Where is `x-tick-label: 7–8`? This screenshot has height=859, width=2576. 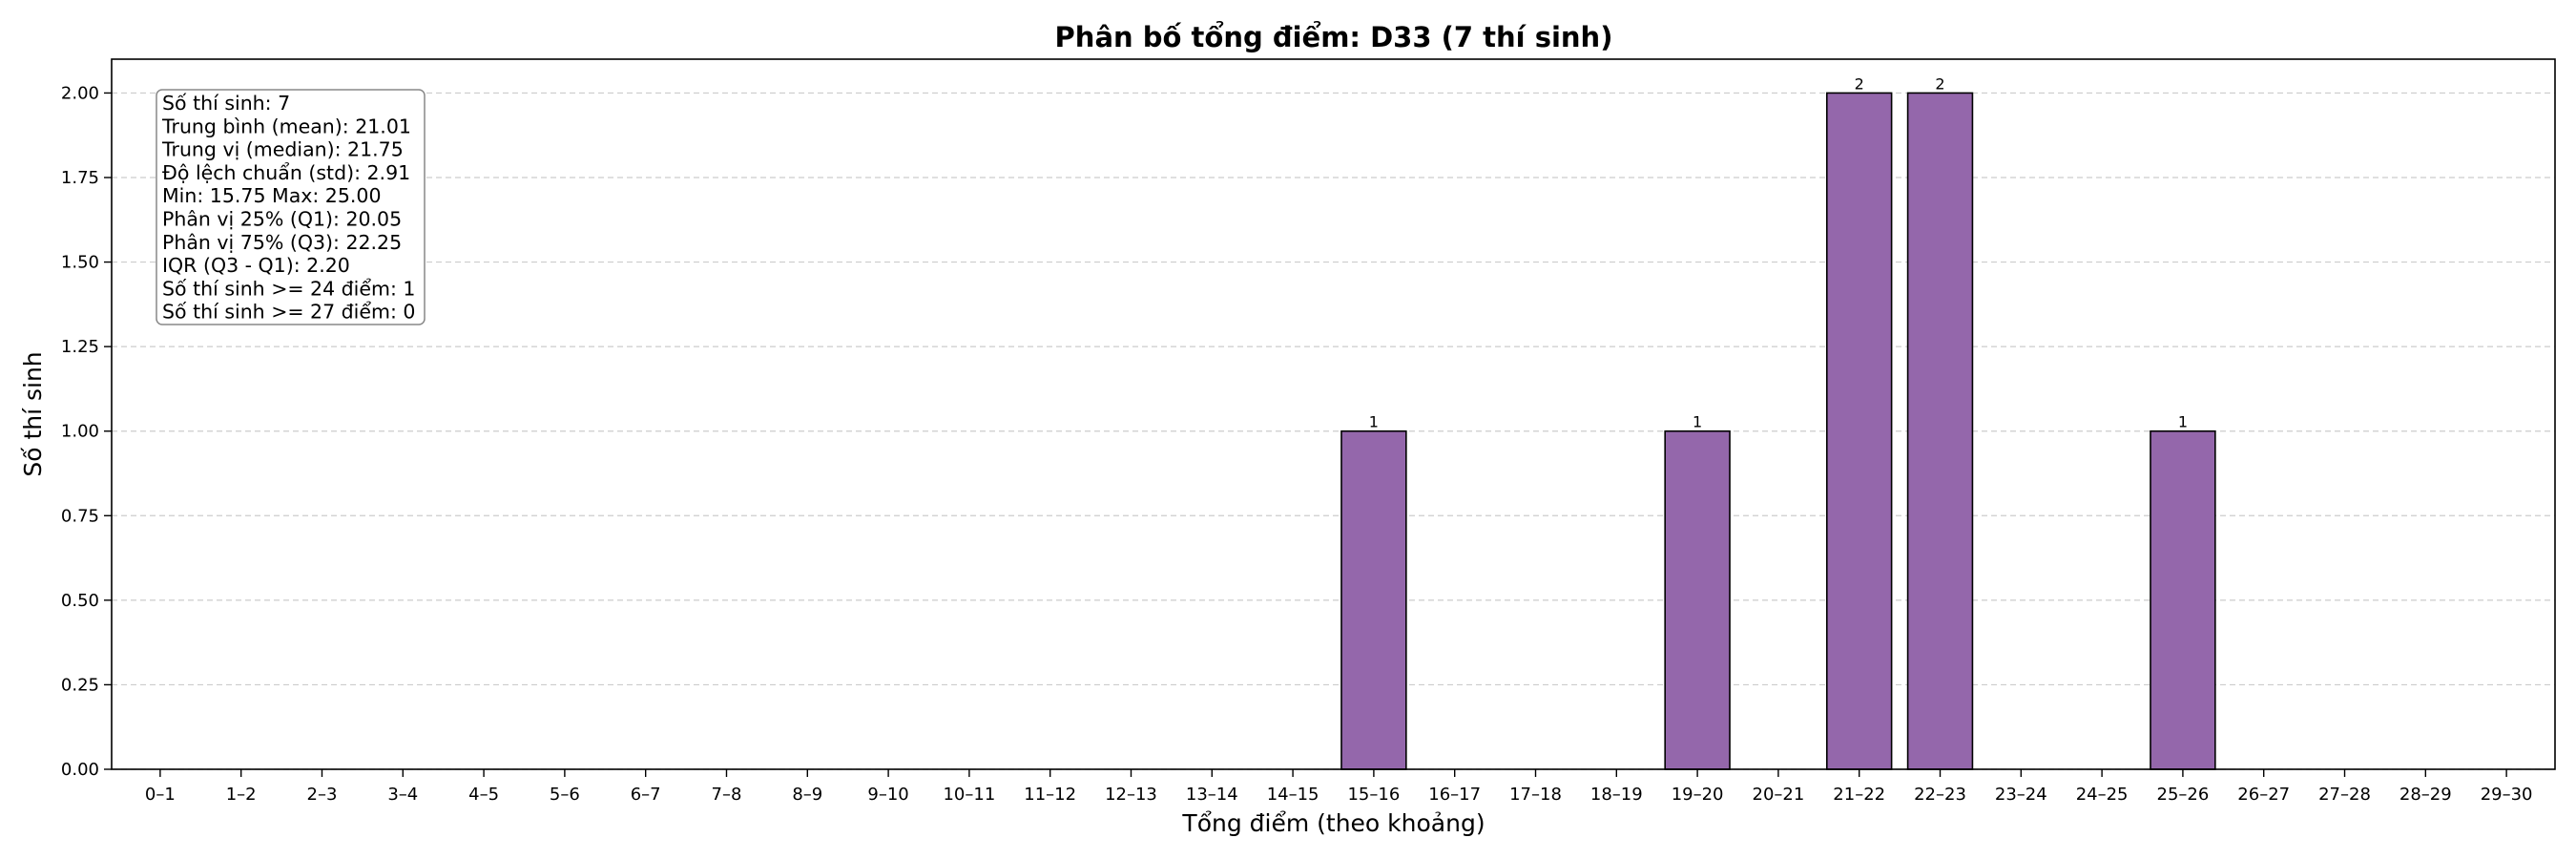
x-tick-label: 7–8 is located at coordinates (727, 795).